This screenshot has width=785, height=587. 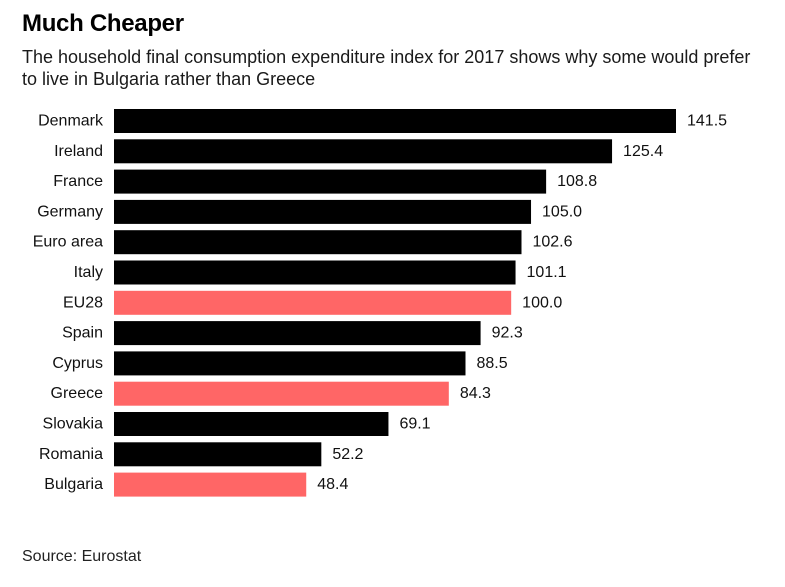 What do you see at coordinates (290, 363) in the screenshot?
I see `bar-cyprus` at bounding box center [290, 363].